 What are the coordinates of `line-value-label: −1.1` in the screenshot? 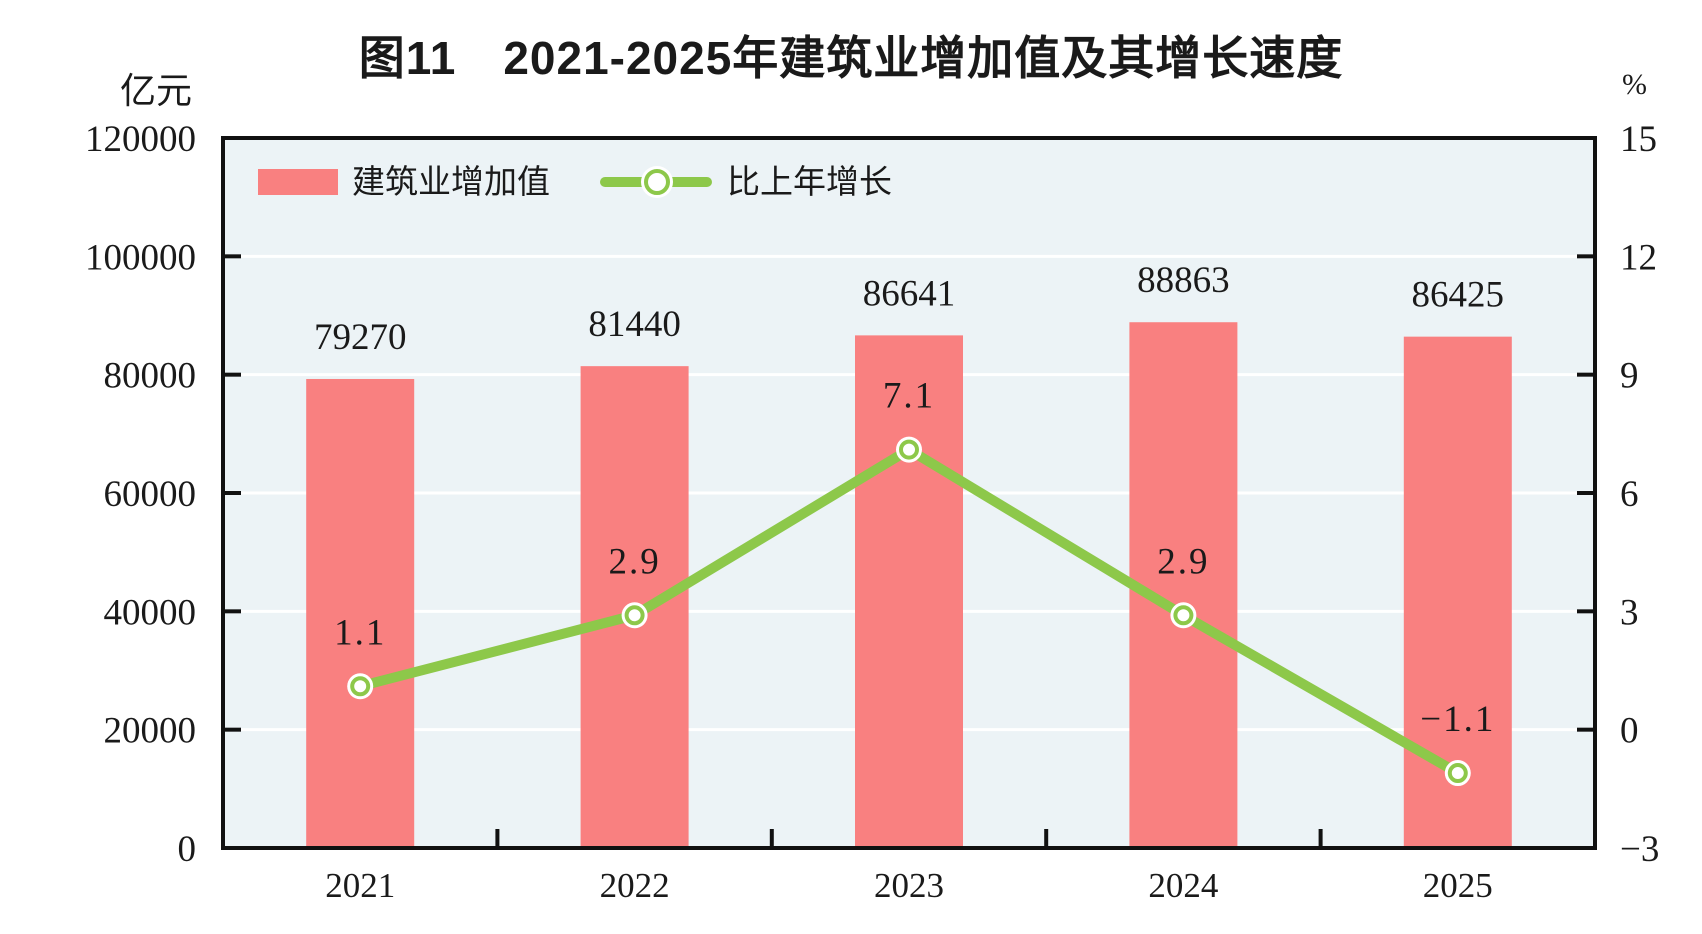 It's located at (1457, 719).